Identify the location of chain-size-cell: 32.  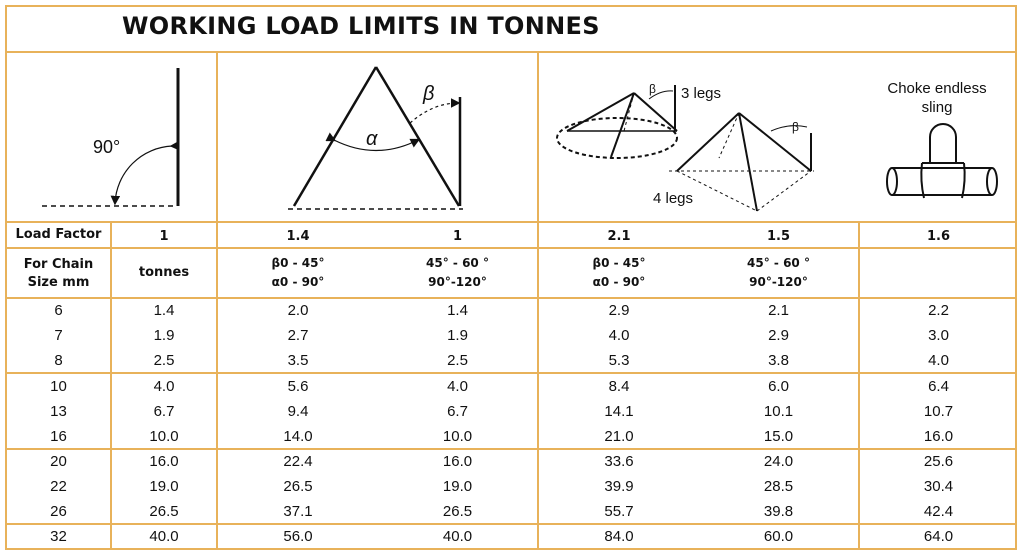
(58, 536).